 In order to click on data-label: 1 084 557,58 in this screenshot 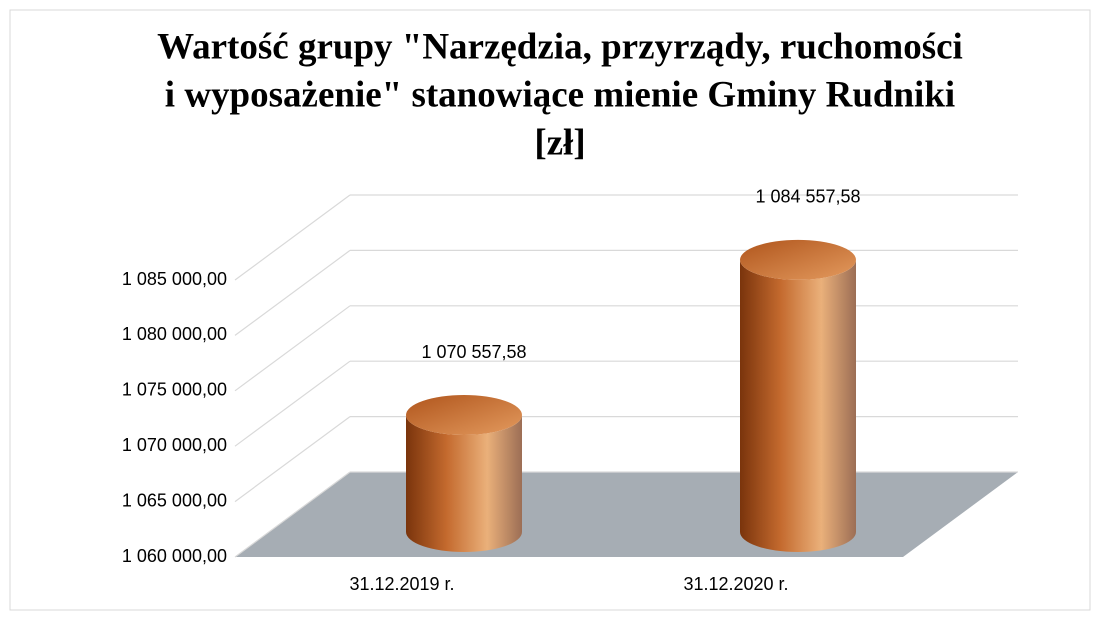, I will do `click(807, 197)`.